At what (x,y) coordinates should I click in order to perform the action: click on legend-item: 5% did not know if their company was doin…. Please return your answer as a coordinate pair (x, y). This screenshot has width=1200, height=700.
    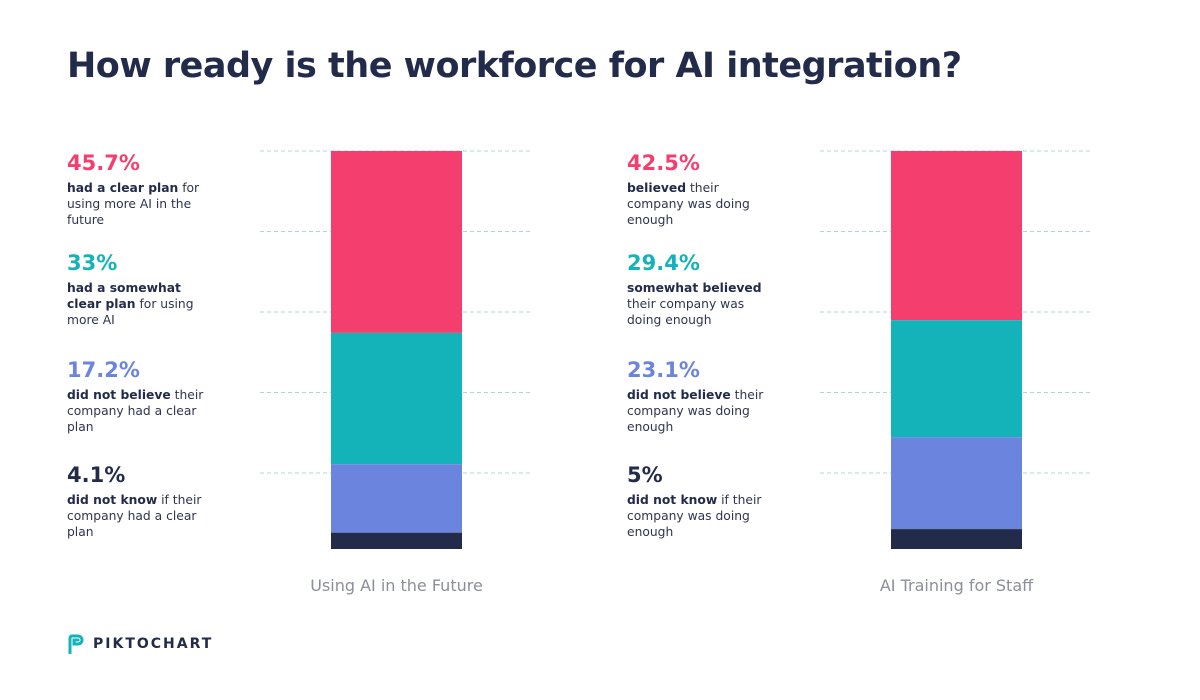
    Looking at the image, I should click on (702, 501).